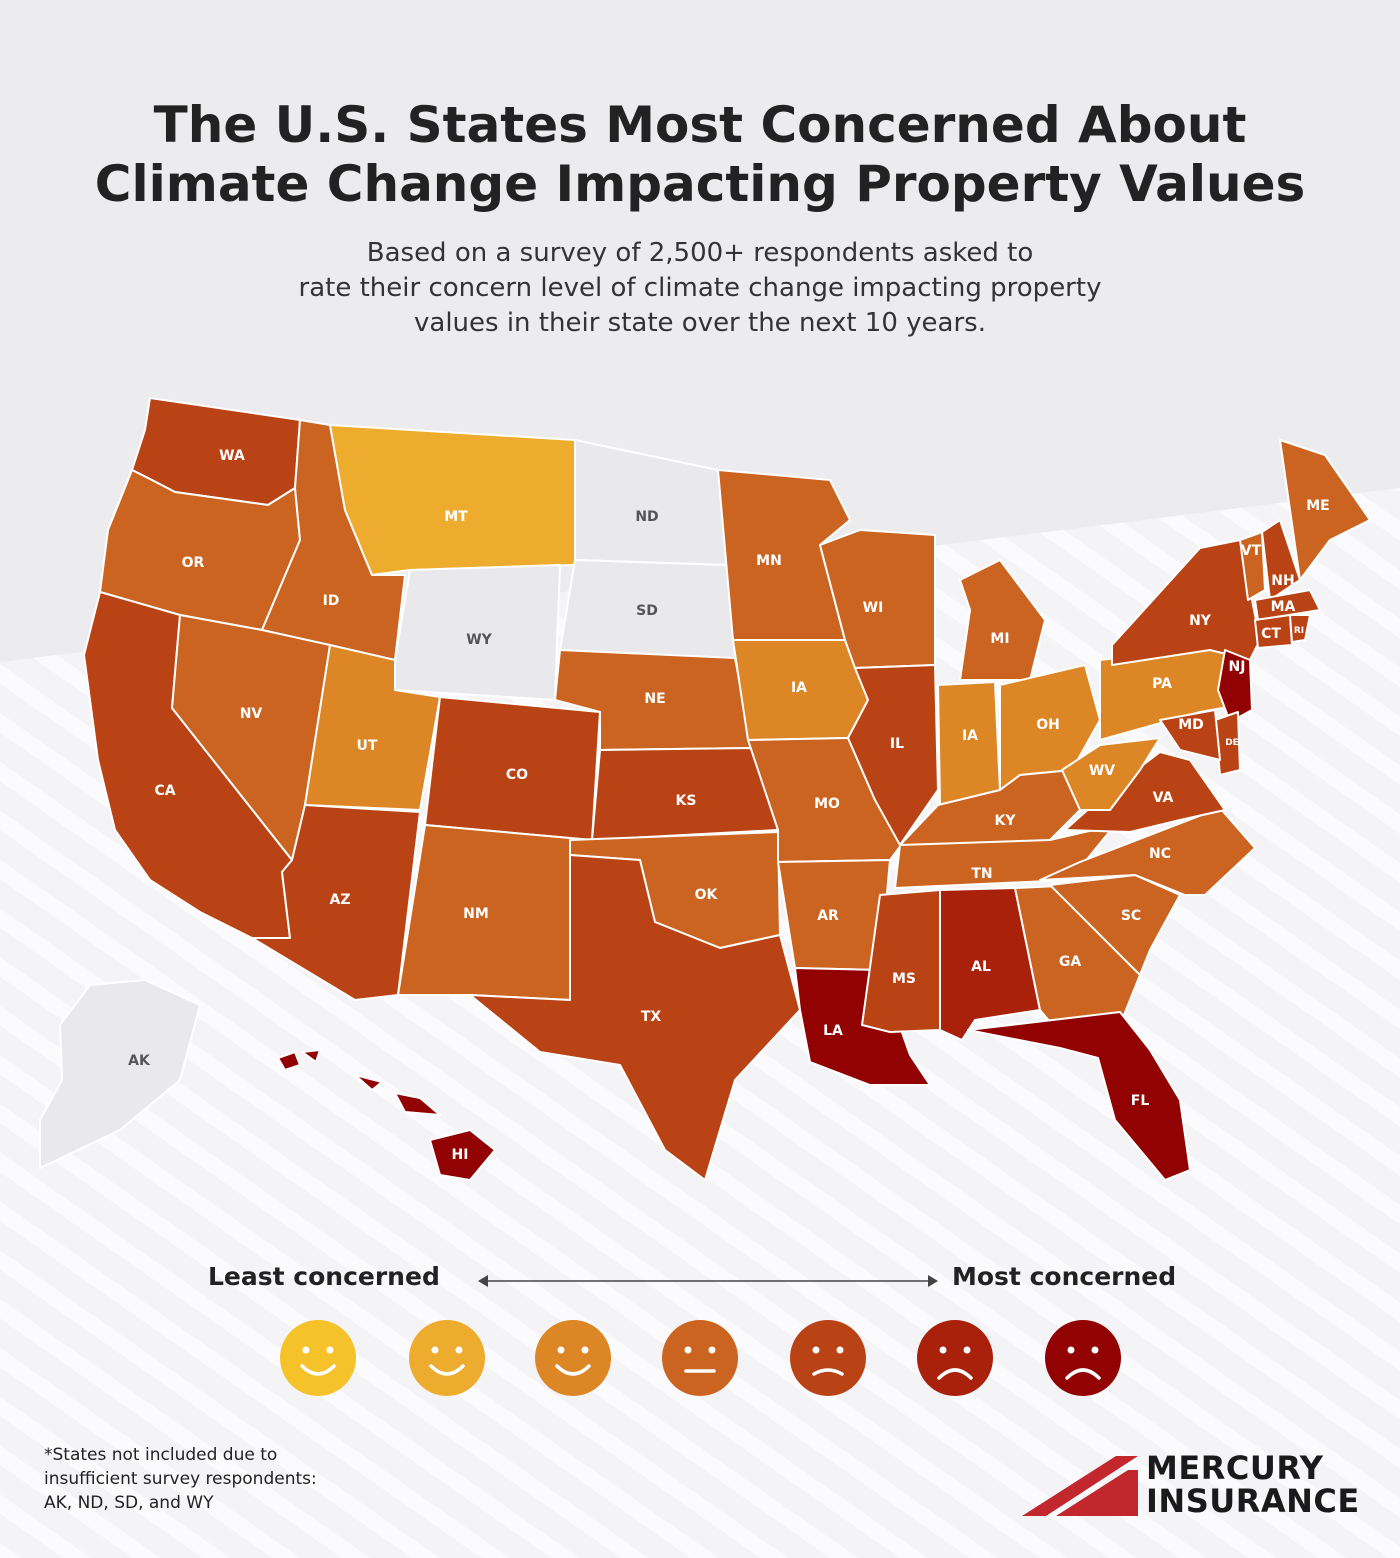 This screenshot has height=1558, width=1400. I want to click on state-label-az: AZ, so click(340, 900).